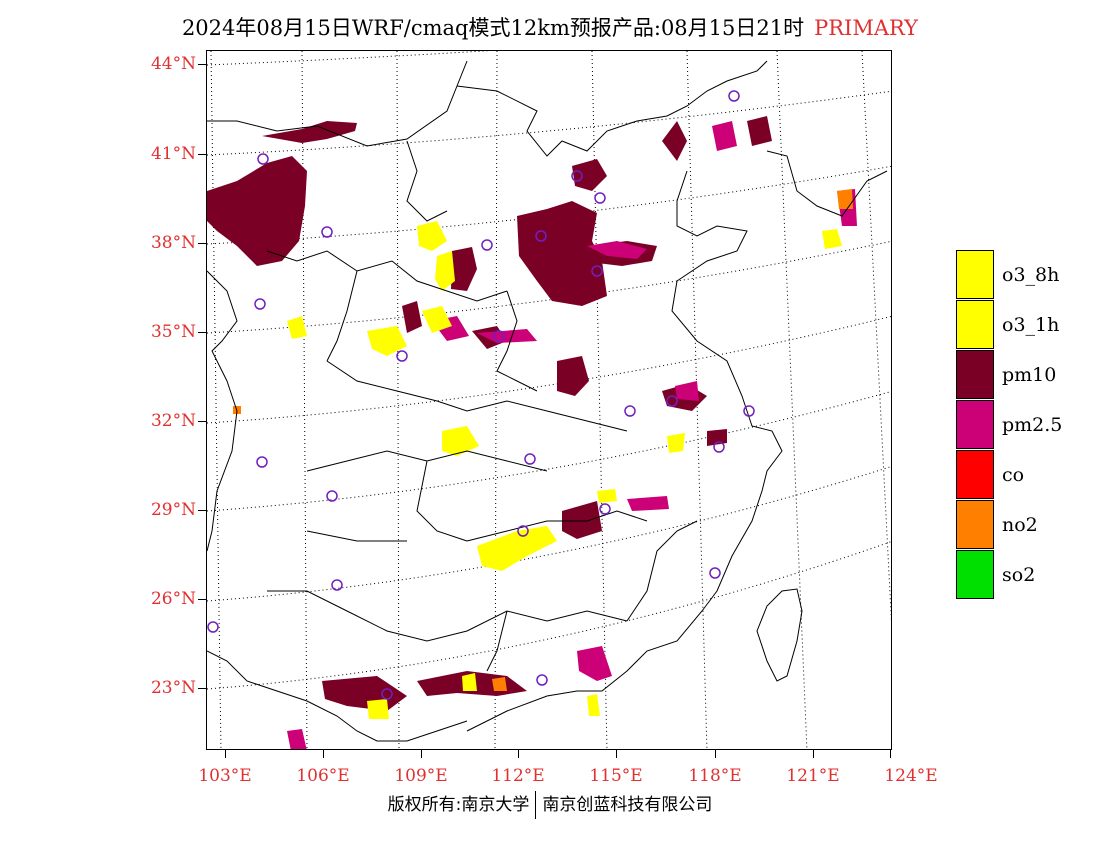  I want to click on copyright-left: 版权所有:南京大学, so click(458, 805).